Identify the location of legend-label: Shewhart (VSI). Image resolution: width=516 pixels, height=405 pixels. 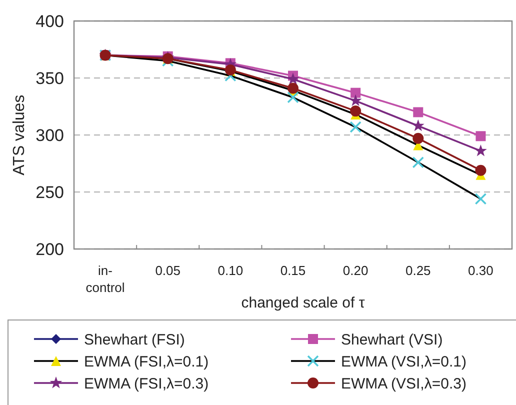
(392, 339).